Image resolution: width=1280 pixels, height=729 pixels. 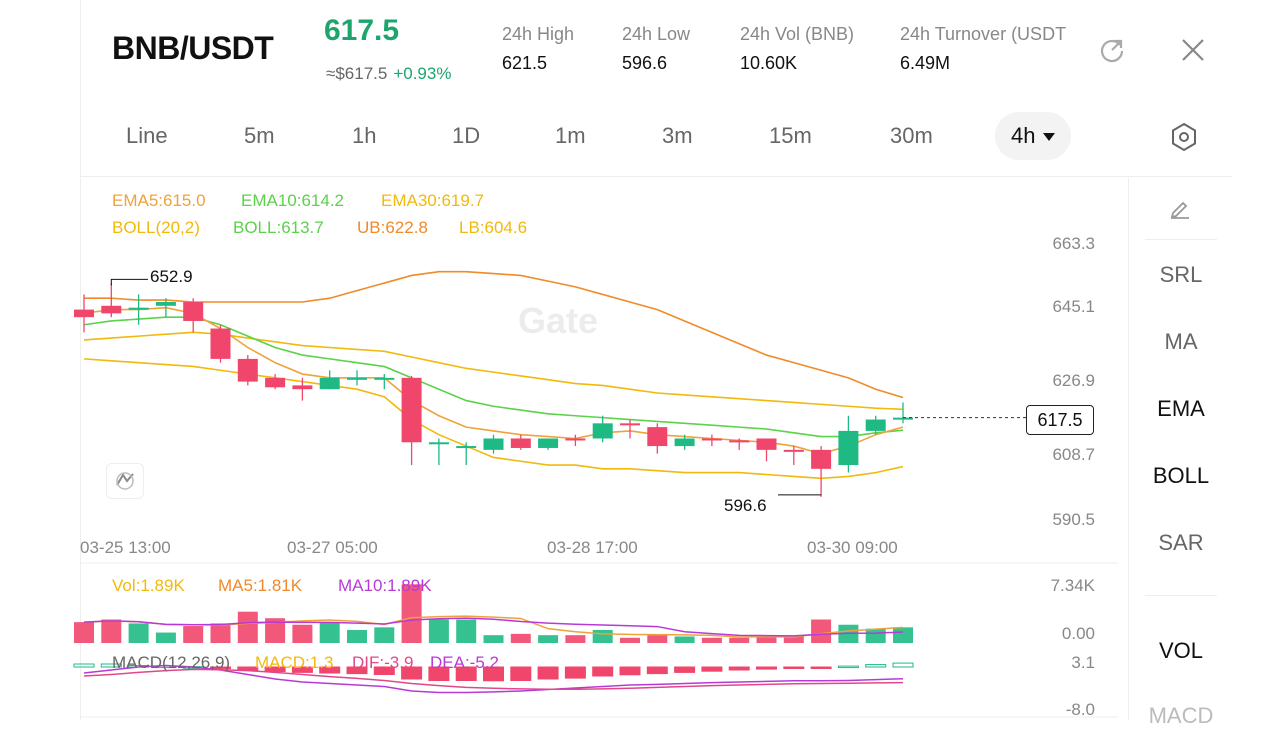 What do you see at coordinates (1073, 380) in the screenshot?
I see `price-tick: 626.9` at bounding box center [1073, 380].